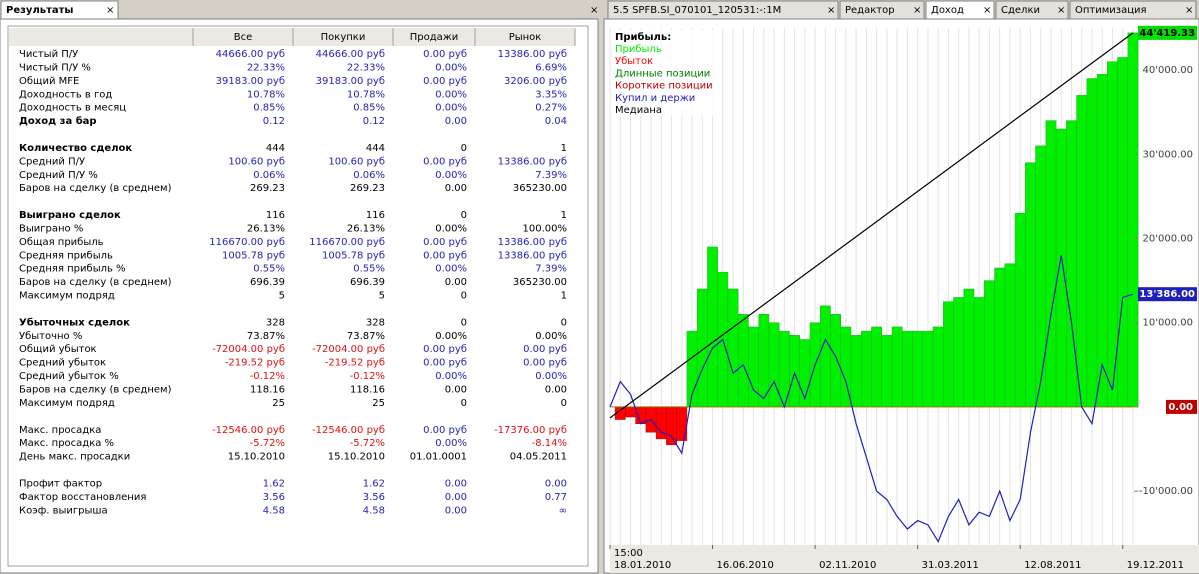 The image size is (1199, 574). Describe the element at coordinates (347, 242) in the screenshot. I see `cell-value: 116670.00 руб` at that location.